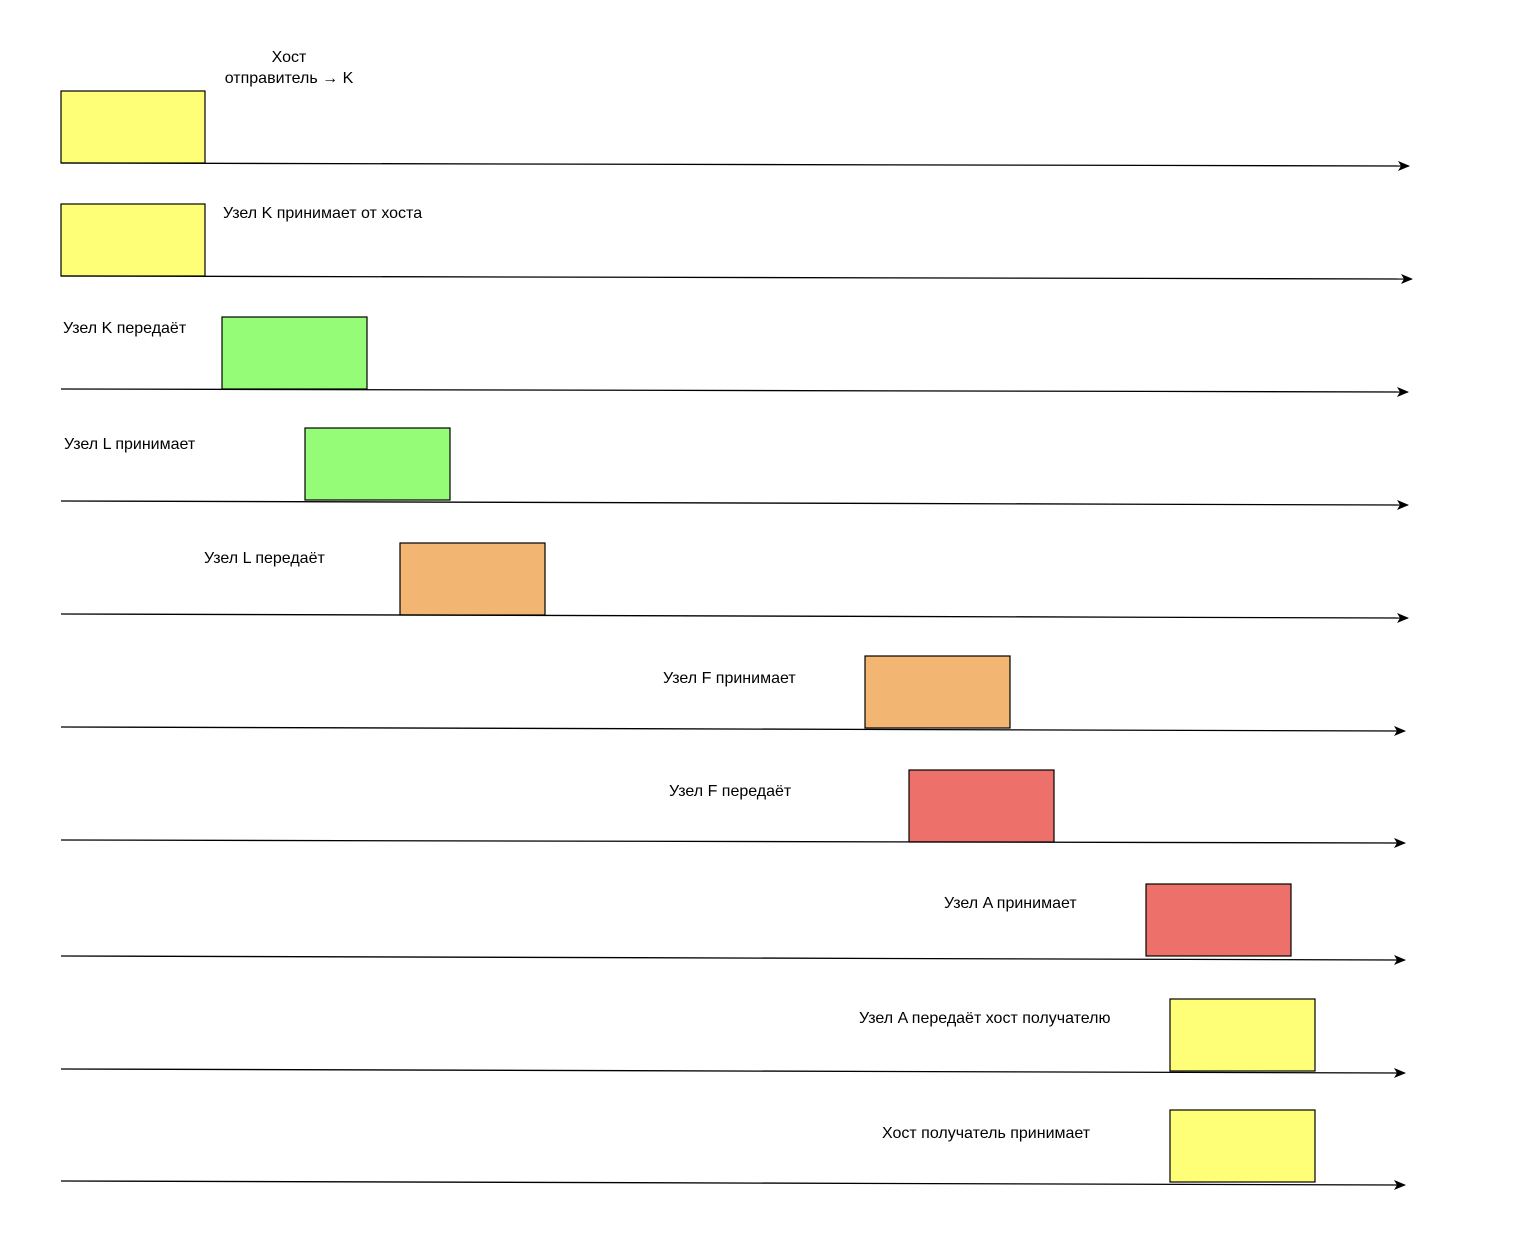 The width and height of the screenshot is (1527, 1245). What do you see at coordinates (289, 57) in the screenshot?
I see `lane-1-label-line-1: Хост` at bounding box center [289, 57].